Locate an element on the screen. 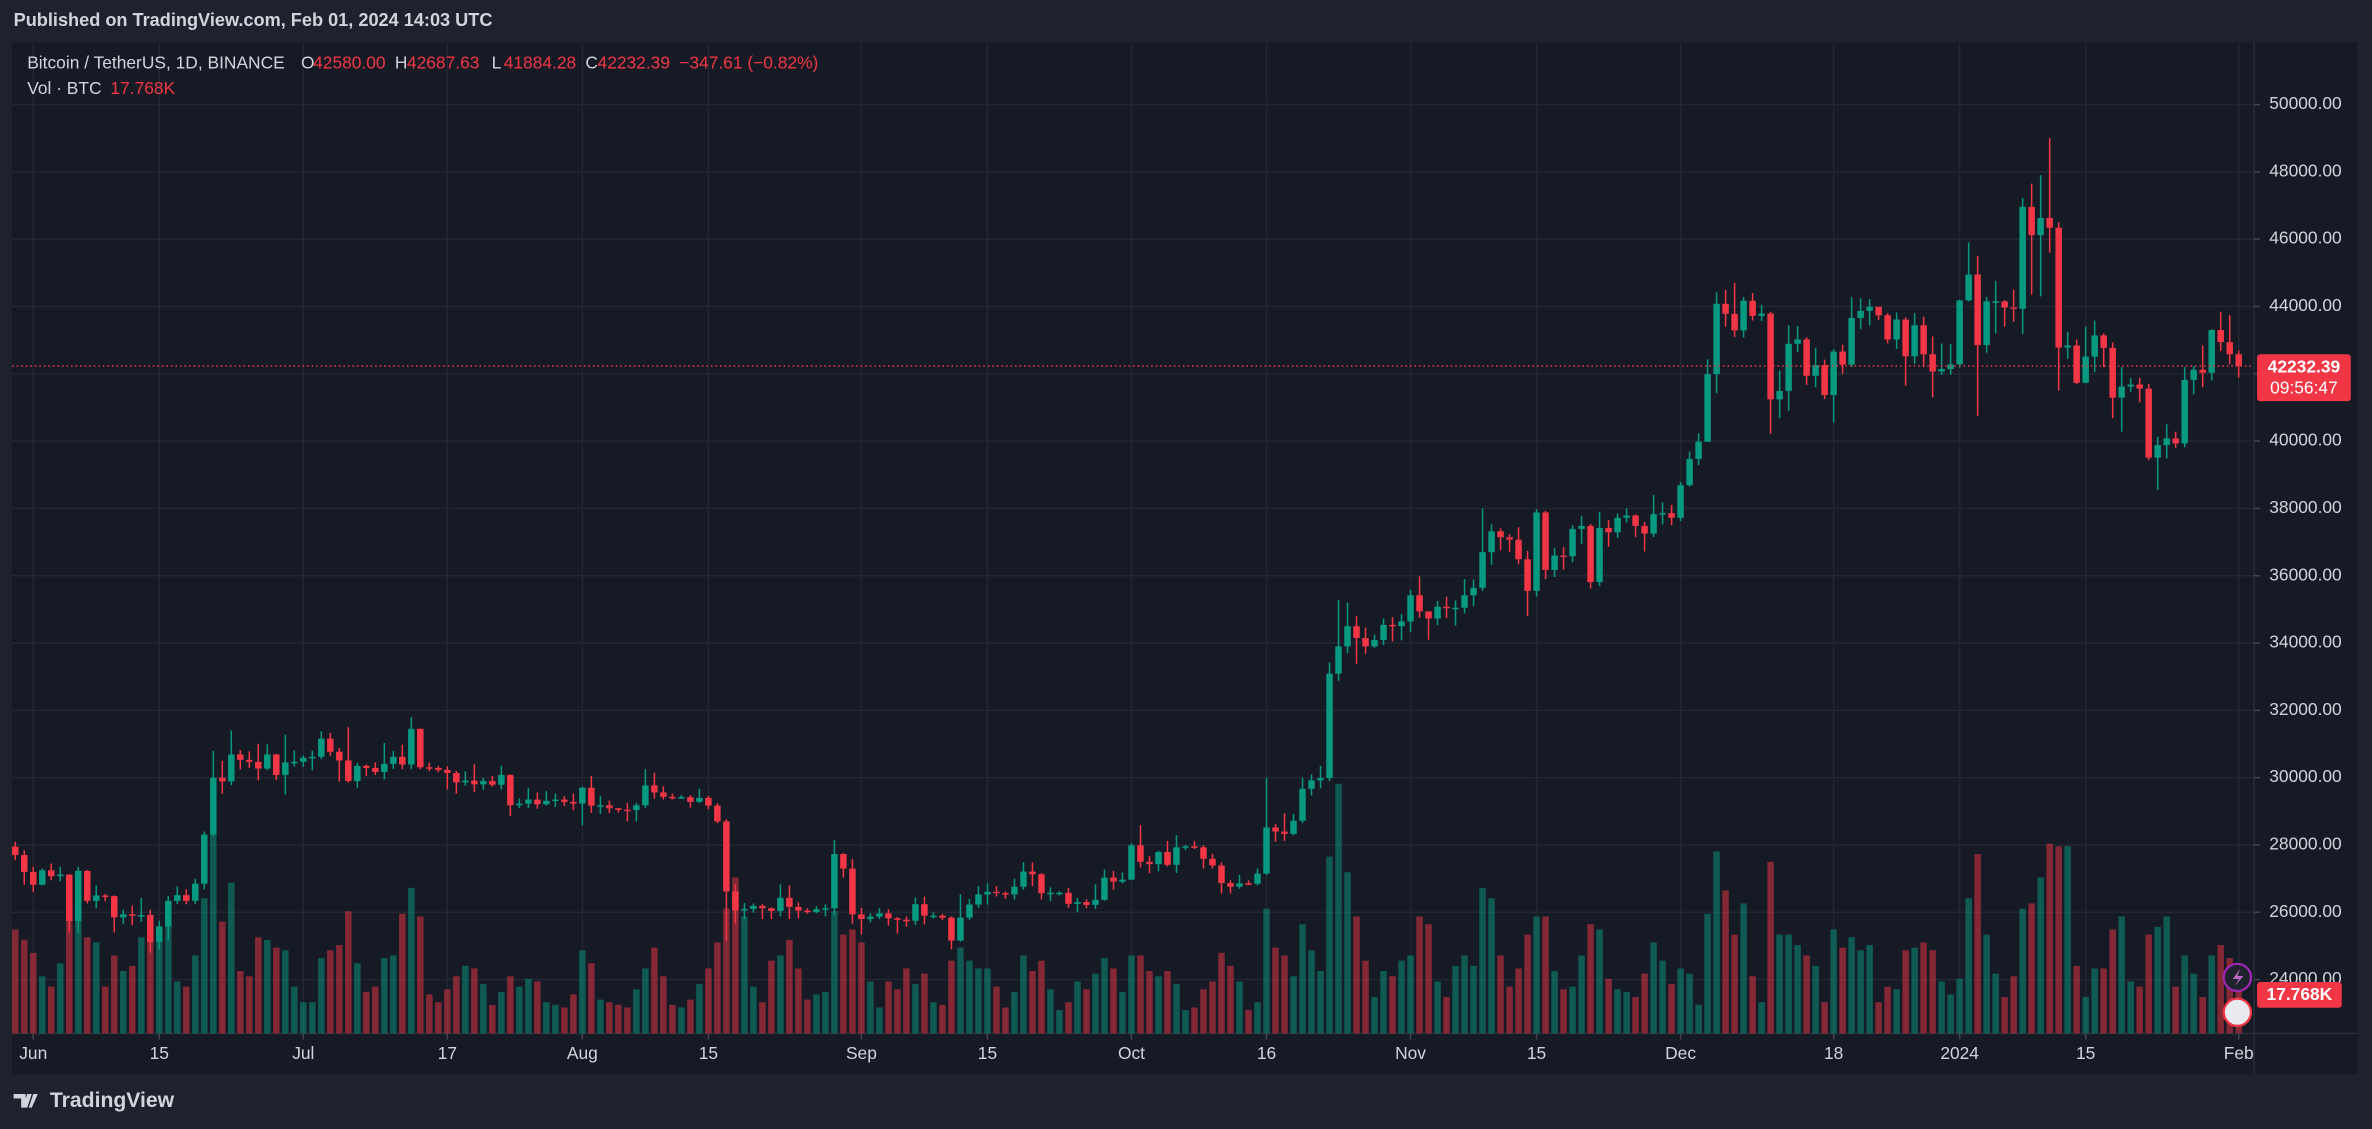  lightning-icon is located at coordinates (2238, 977).